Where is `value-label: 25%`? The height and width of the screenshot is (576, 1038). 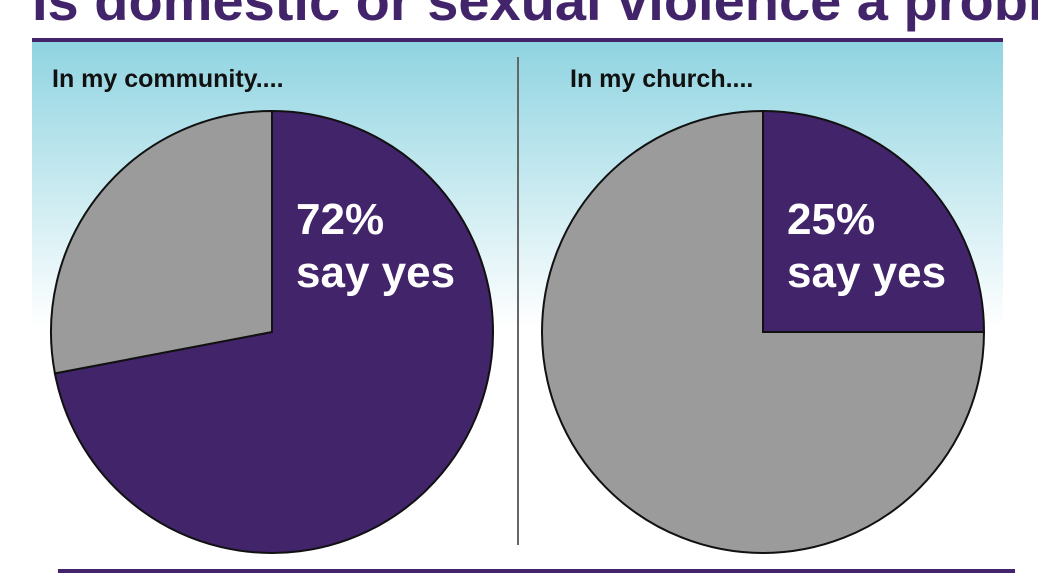 value-label: 25% is located at coordinates (831, 219).